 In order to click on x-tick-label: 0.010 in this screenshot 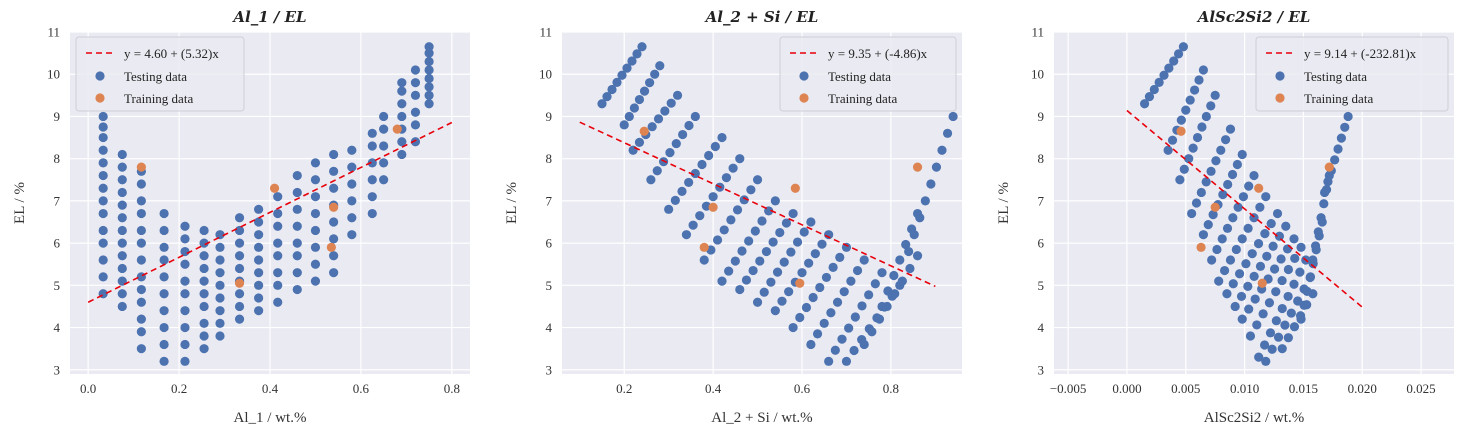, I will do `click(1244, 388)`.